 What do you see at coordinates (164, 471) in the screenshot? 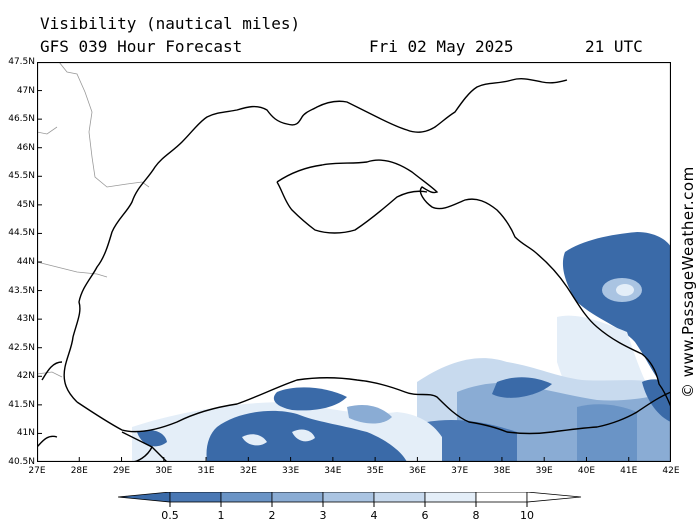
I see `lon-label: 30E` at bounding box center [164, 471].